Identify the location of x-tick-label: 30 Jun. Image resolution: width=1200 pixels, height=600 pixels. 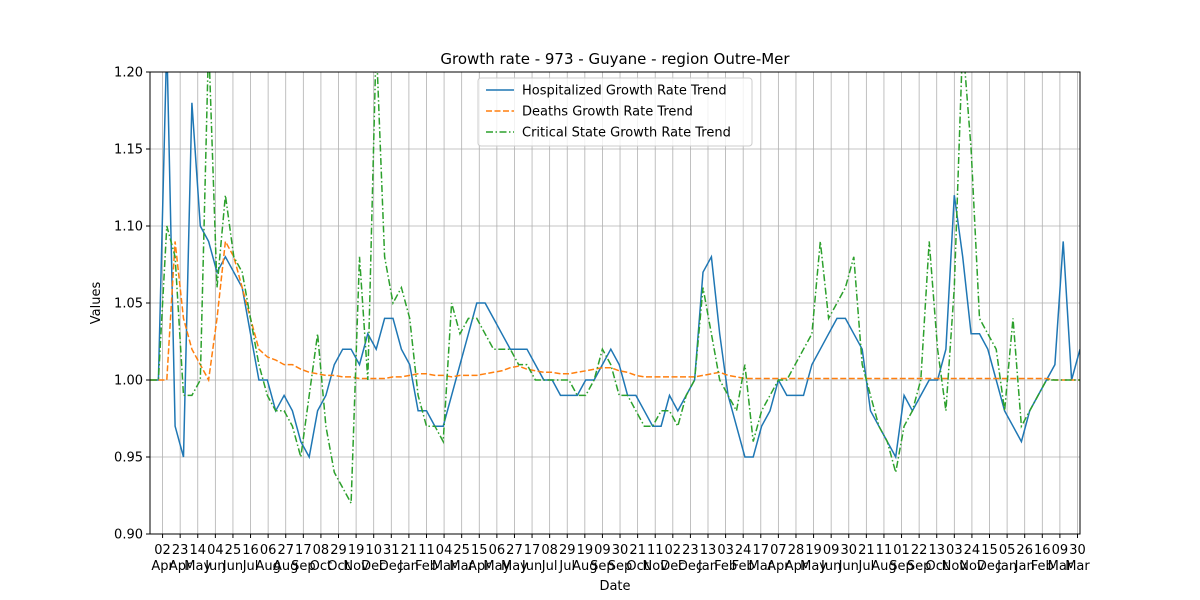
(848, 558).